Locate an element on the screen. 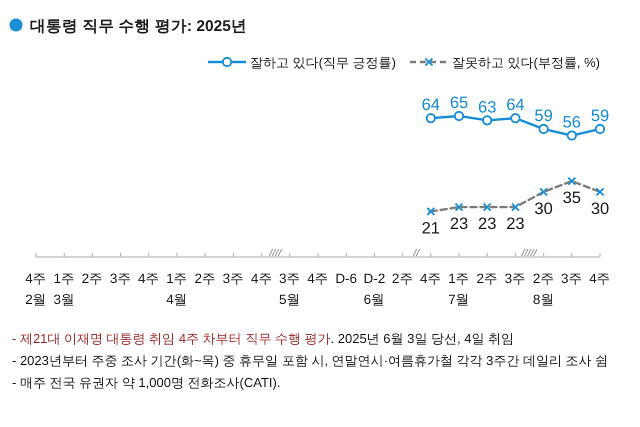 This screenshot has height=427, width=640. data-label: 21 is located at coordinates (431, 228).